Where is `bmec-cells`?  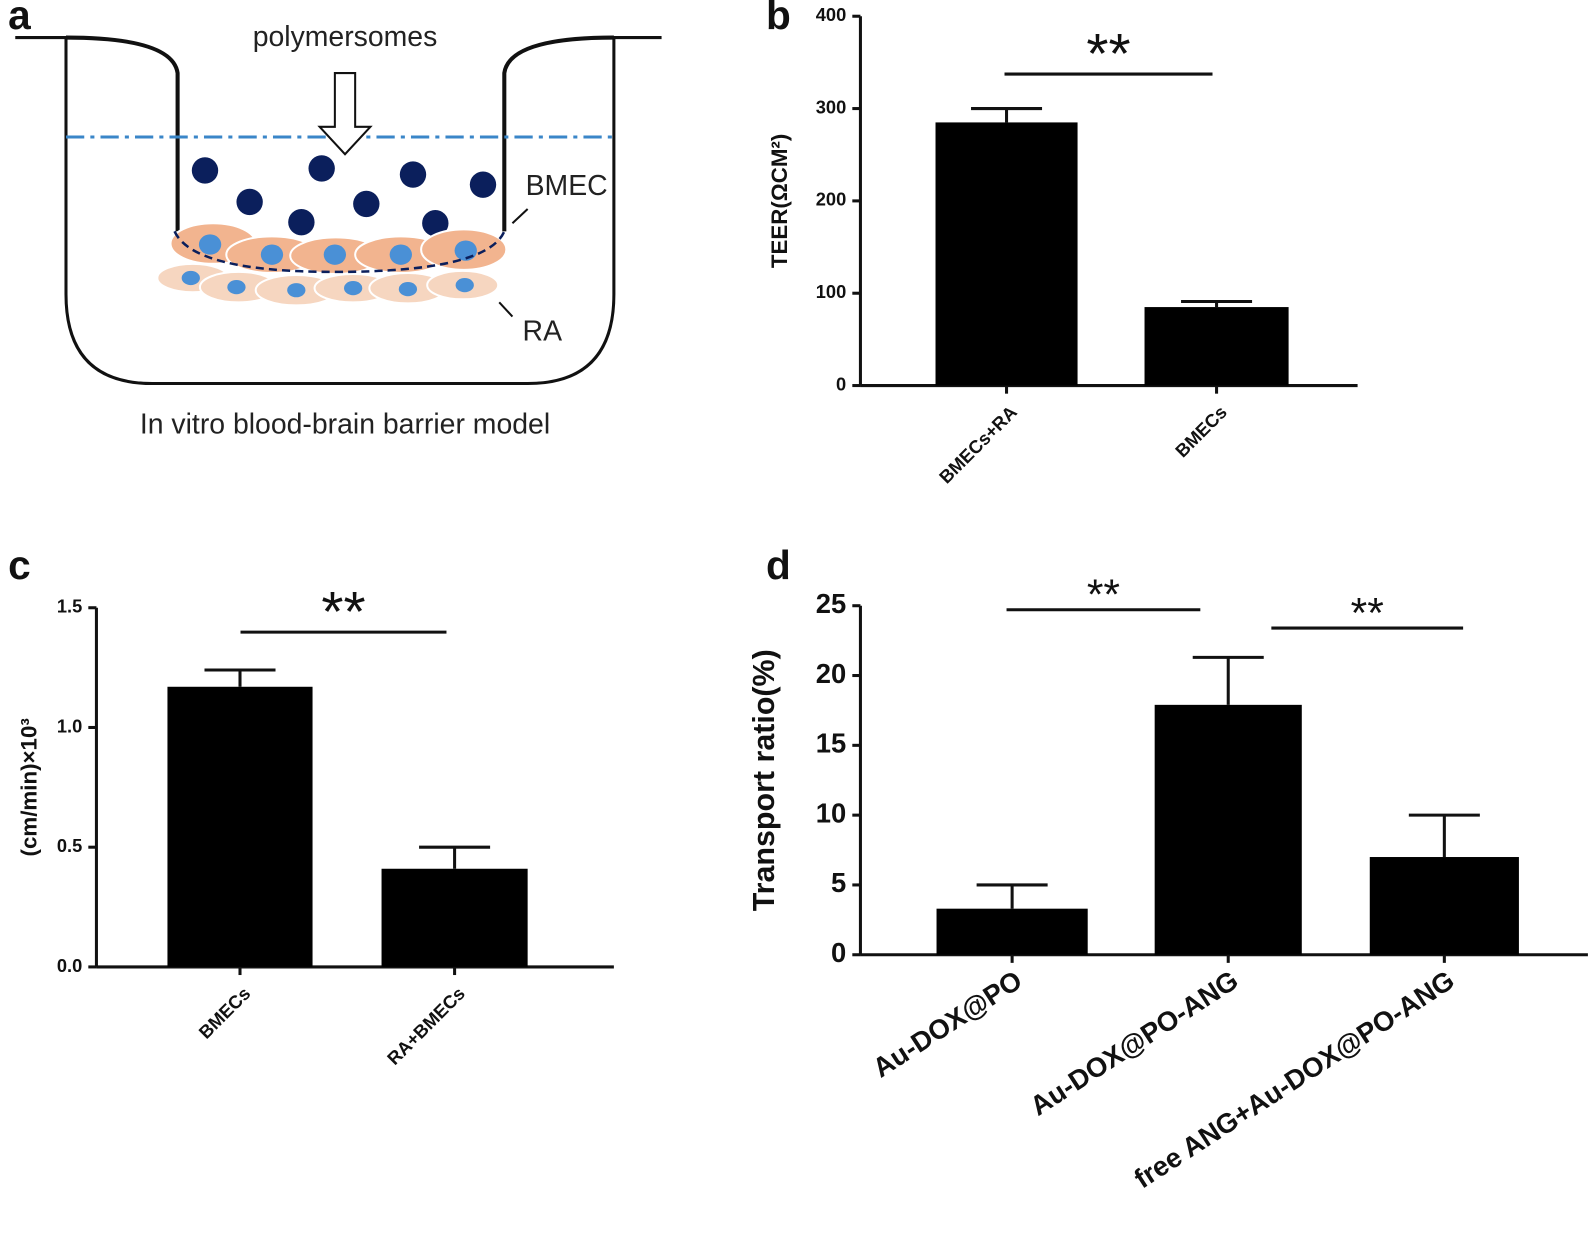
bmec-cells is located at coordinates (338, 248).